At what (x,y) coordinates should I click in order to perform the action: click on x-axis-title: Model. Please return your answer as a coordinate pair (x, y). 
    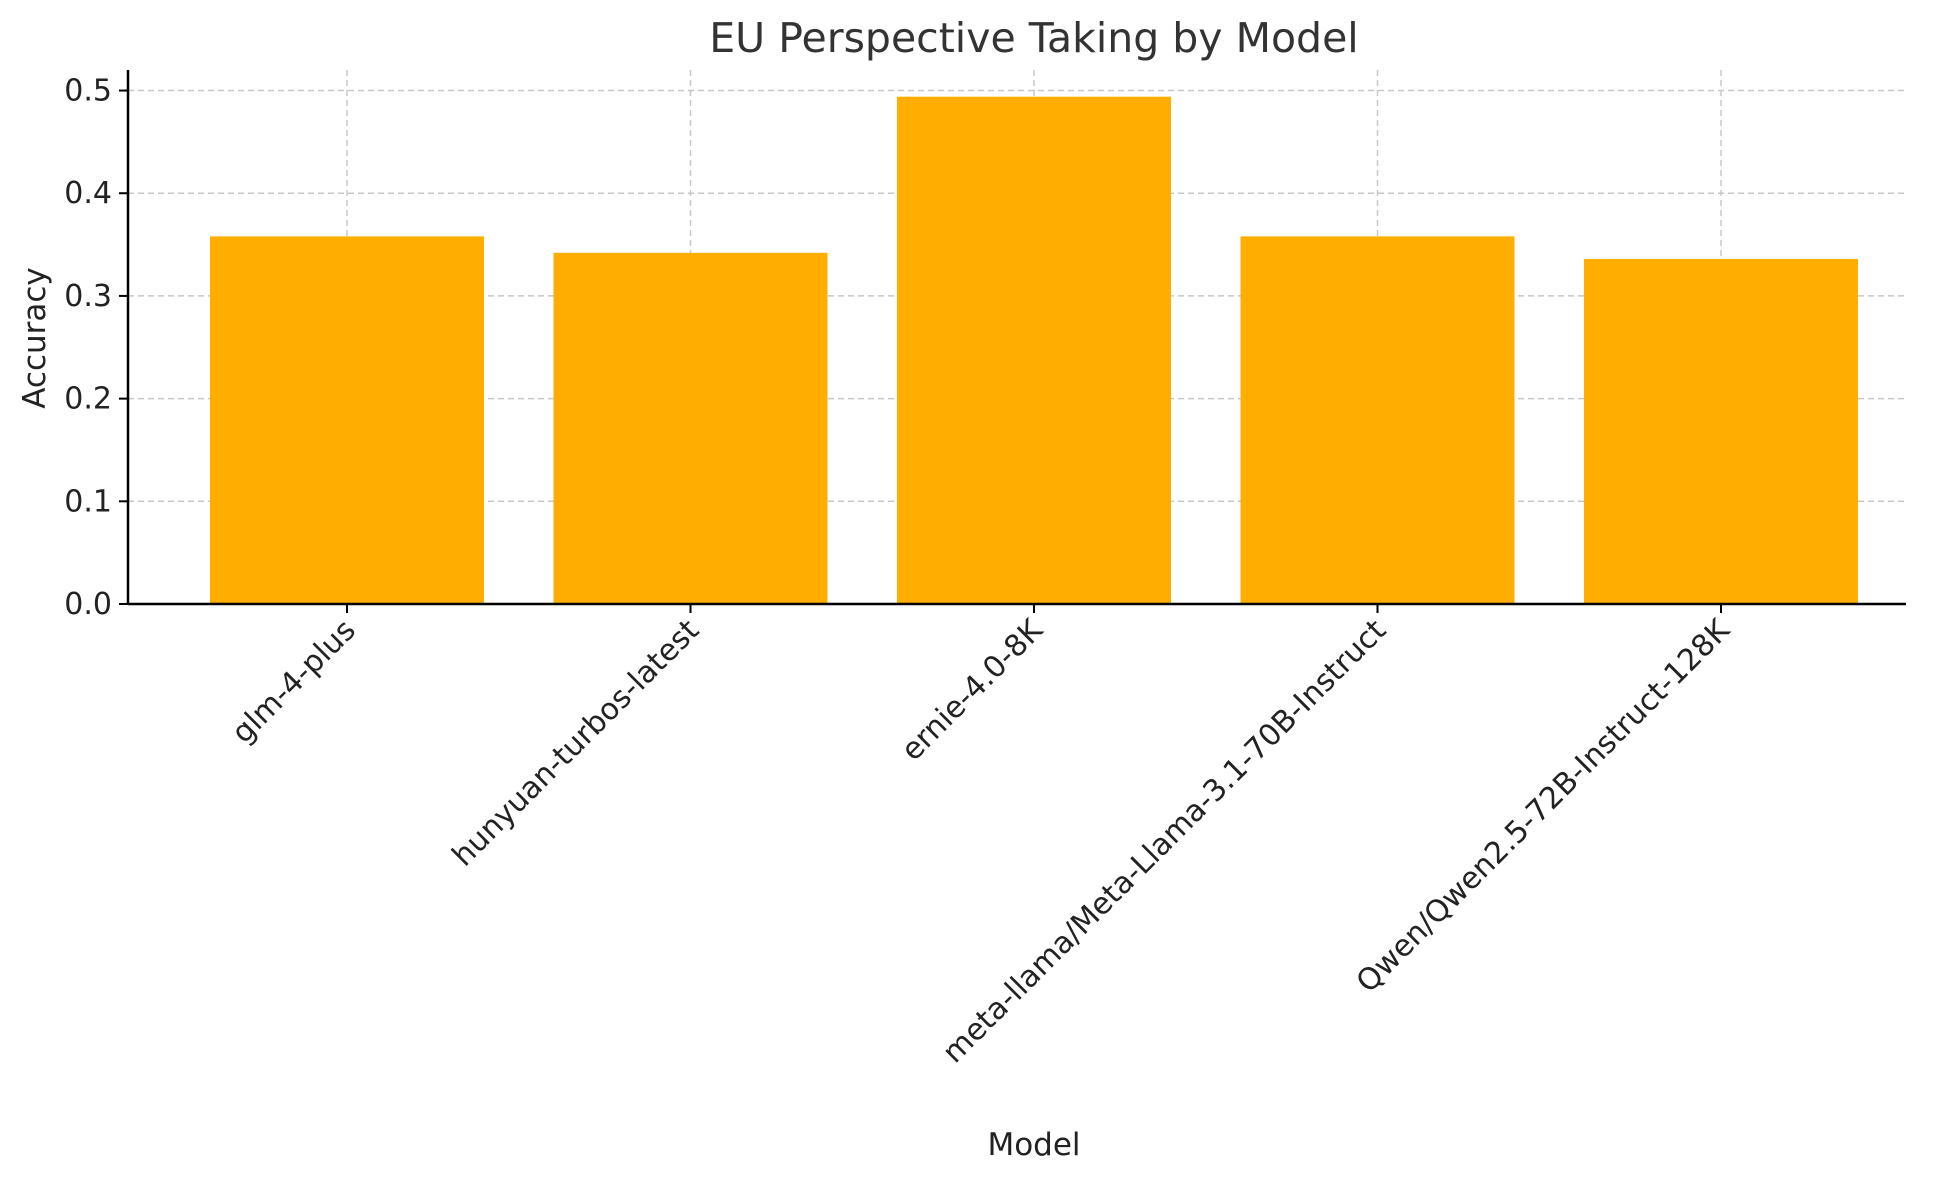
    Looking at the image, I should click on (1033, 1145).